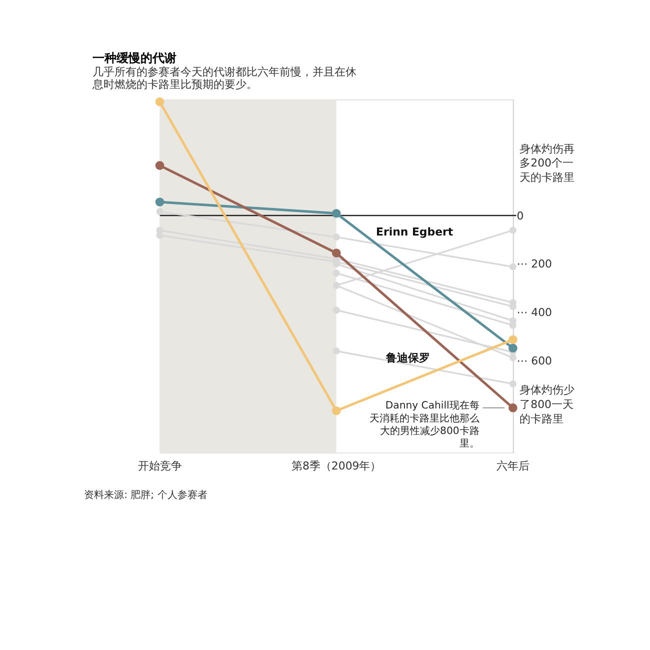 The width and height of the screenshot is (650, 650). Describe the element at coordinates (547, 405) in the screenshot. I see `text: 身体灼伤少了800一天的卡路里` at that location.